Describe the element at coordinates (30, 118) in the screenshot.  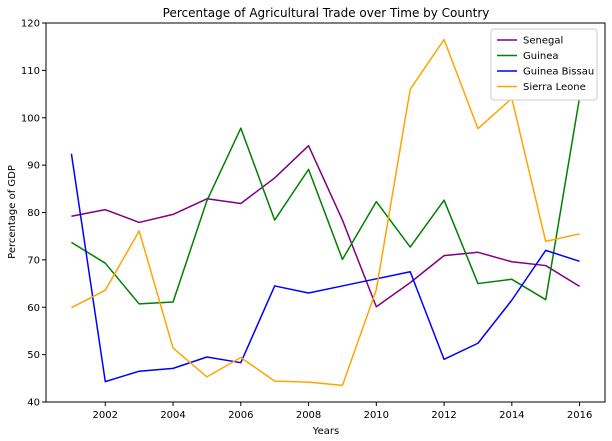
I see `y-tick-label: 100` at that location.